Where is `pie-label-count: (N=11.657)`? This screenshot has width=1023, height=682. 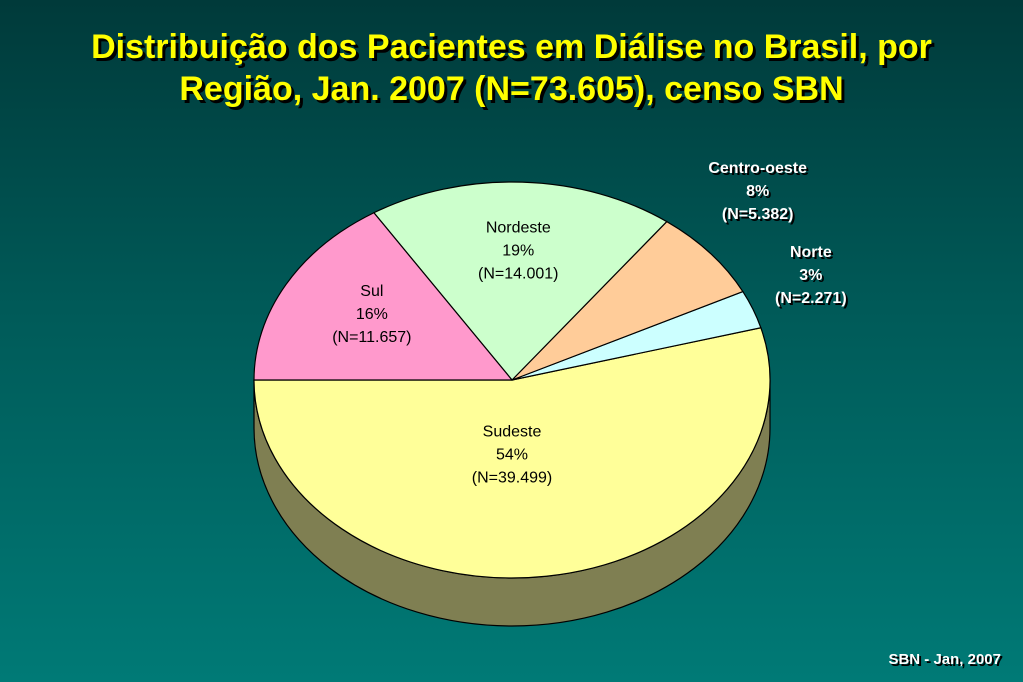 pie-label-count: (N=11.657) is located at coordinates (371, 337).